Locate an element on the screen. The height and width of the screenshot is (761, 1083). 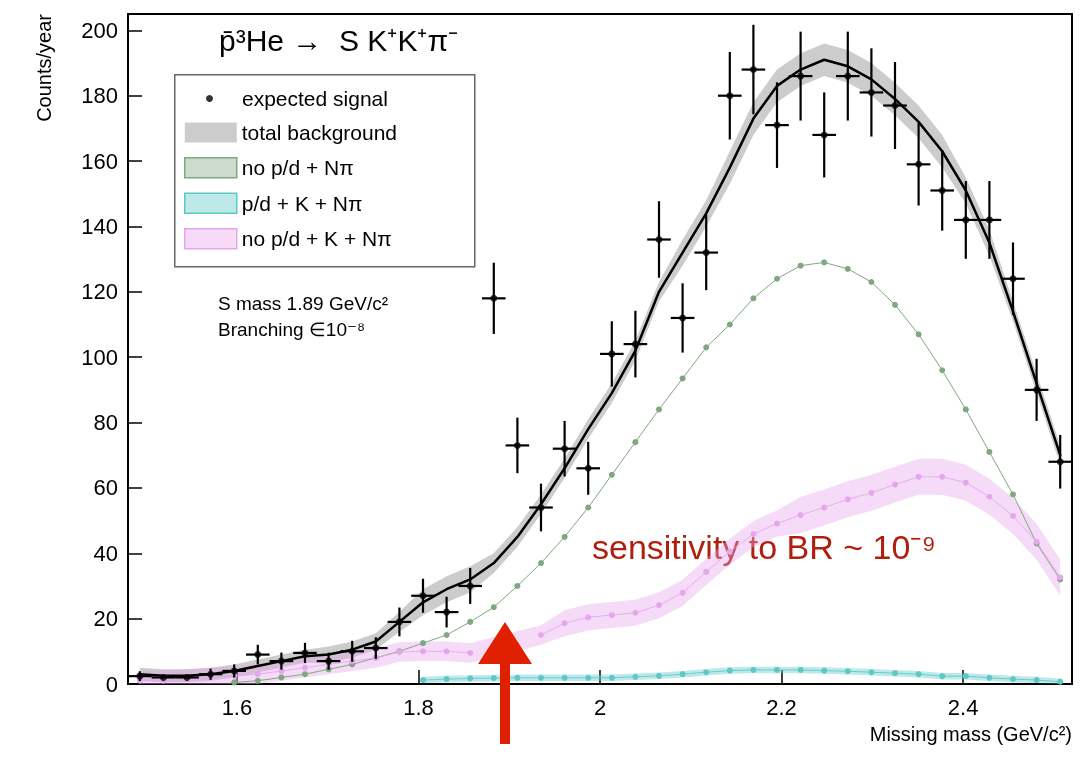
annotation: Branching ∈10⁻⁸ is located at coordinates (291, 329).